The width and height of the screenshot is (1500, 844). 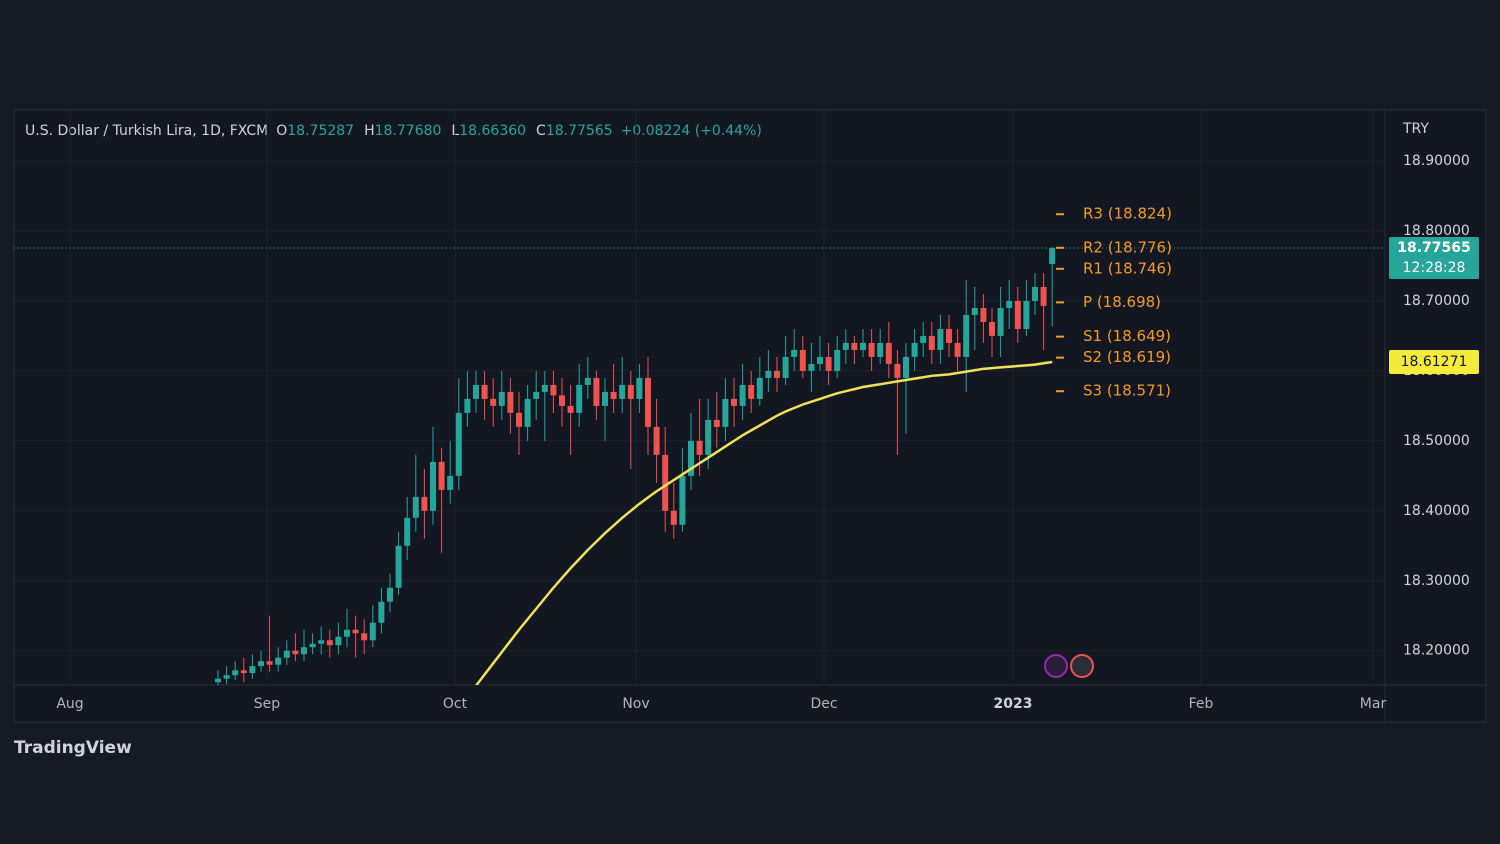 What do you see at coordinates (1127, 336) in the screenshot?
I see `pivot-label: S1 (18.649)` at bounding box center [1127, 336].